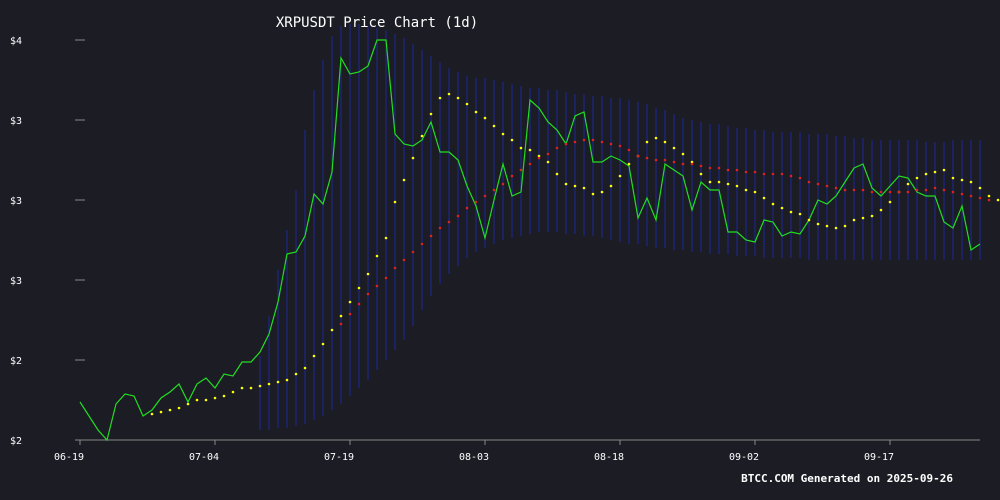  Describe the element at coordinates (339, 457) in the screenshot. I see `x-tick-label: 07-19` at that location.